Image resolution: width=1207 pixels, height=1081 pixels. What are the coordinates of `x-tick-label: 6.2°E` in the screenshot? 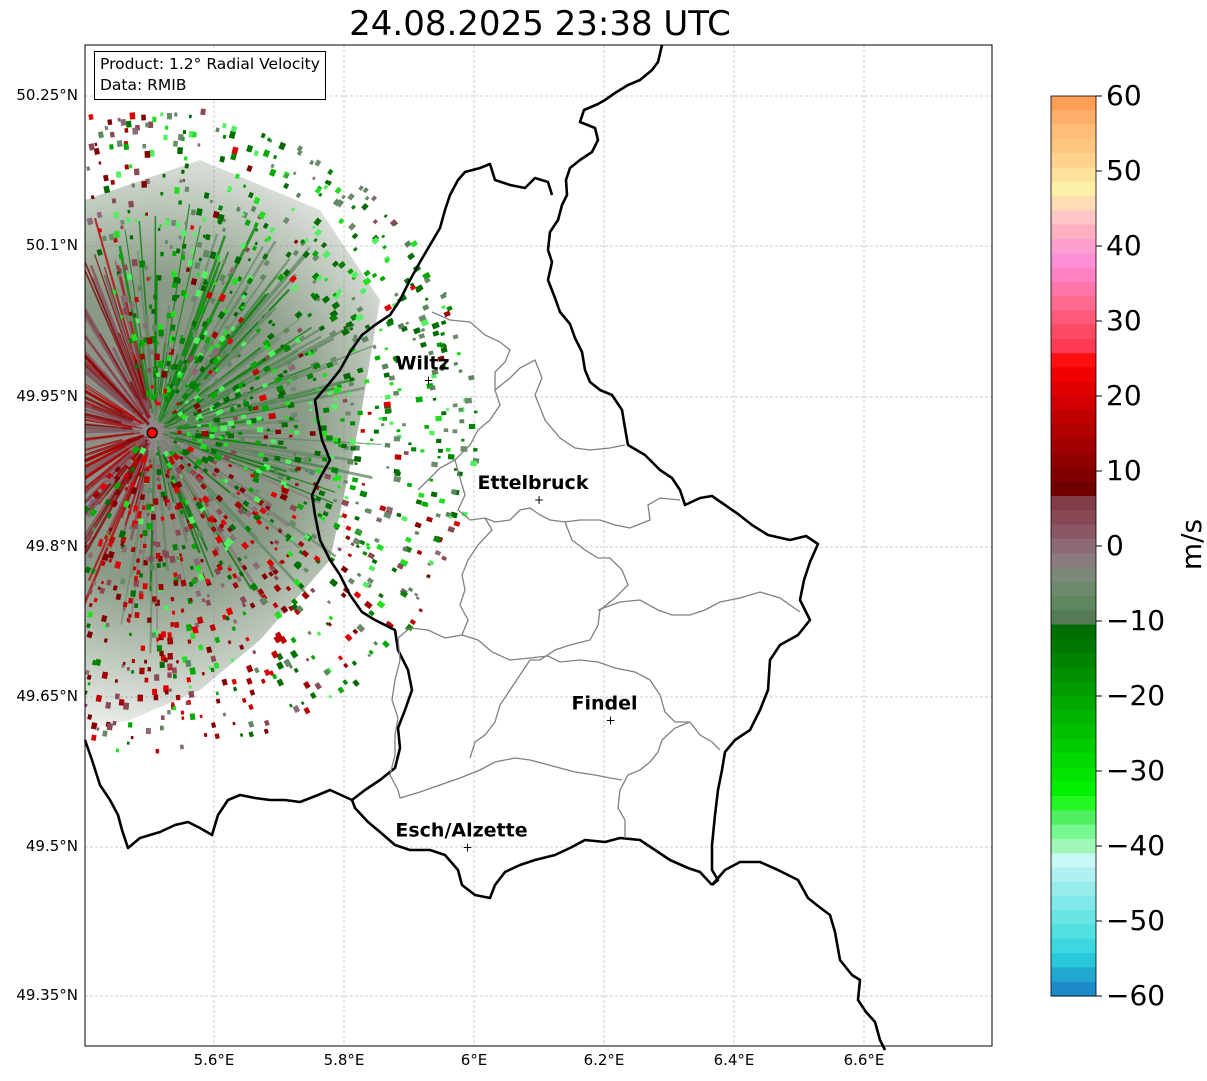 It's located at (604, 1060).